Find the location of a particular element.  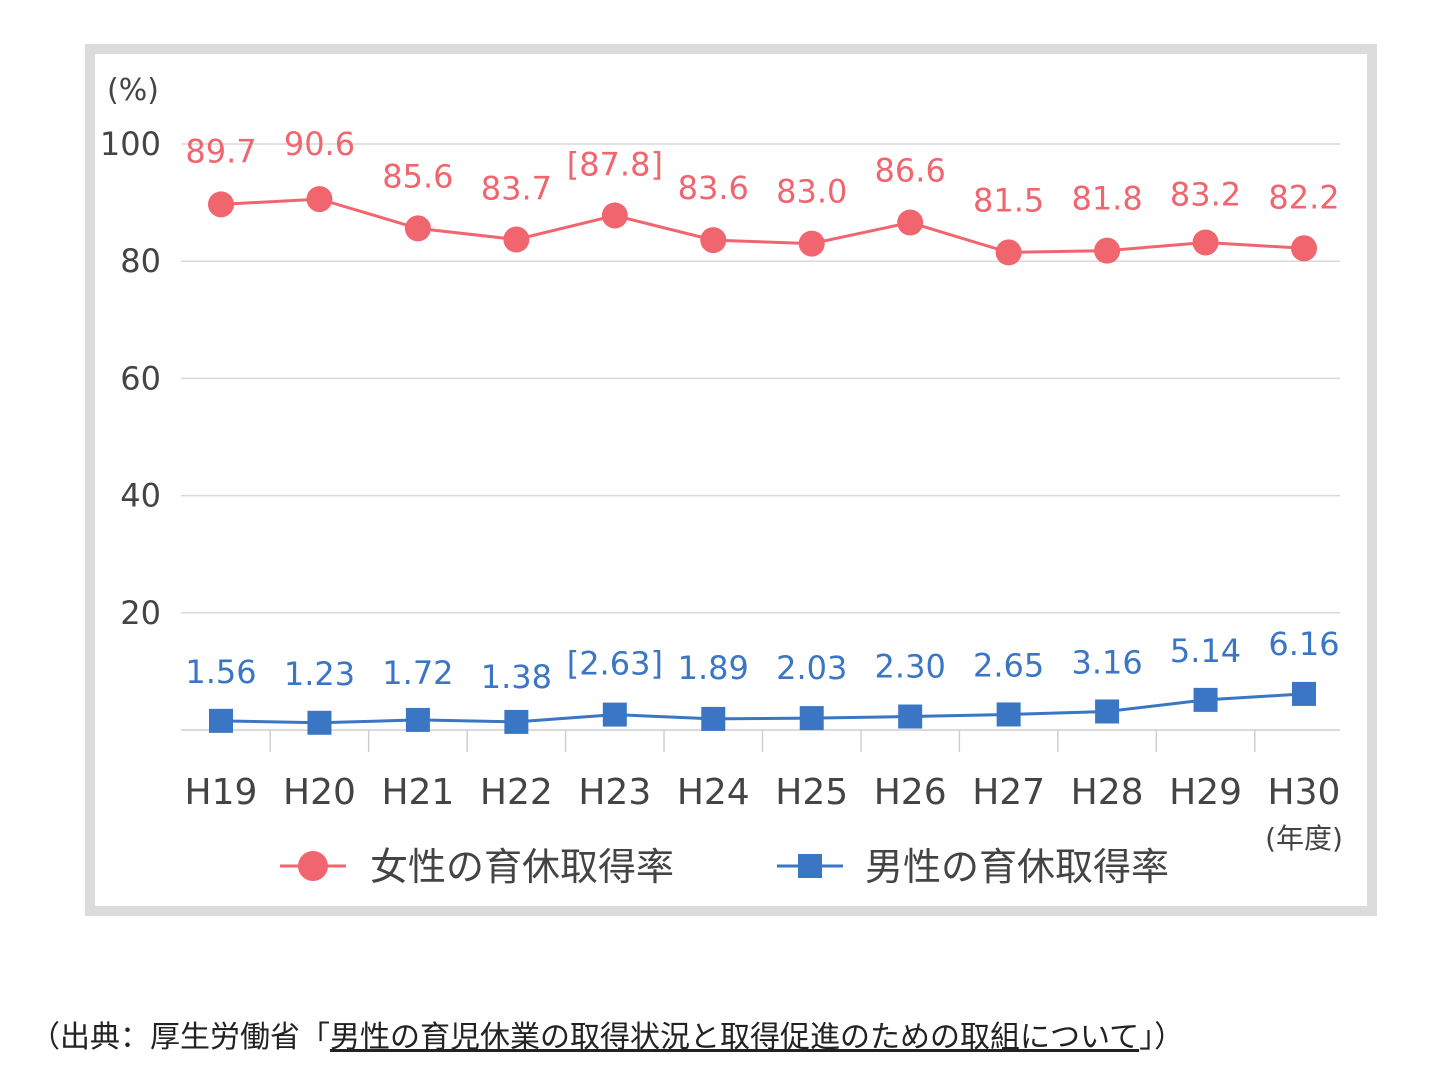

source-citation: （出典：厚生労働省「男性の育児休業の取得状況と取得促進のための取組について」） is located at coordinates (607, 1034).